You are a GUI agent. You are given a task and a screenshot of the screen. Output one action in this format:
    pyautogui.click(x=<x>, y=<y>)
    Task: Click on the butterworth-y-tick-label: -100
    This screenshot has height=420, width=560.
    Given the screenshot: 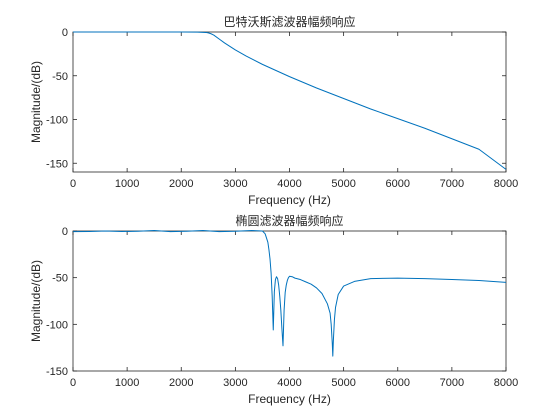 What is the action you would take?
    pyautogui.click(x=57, y=121)
    